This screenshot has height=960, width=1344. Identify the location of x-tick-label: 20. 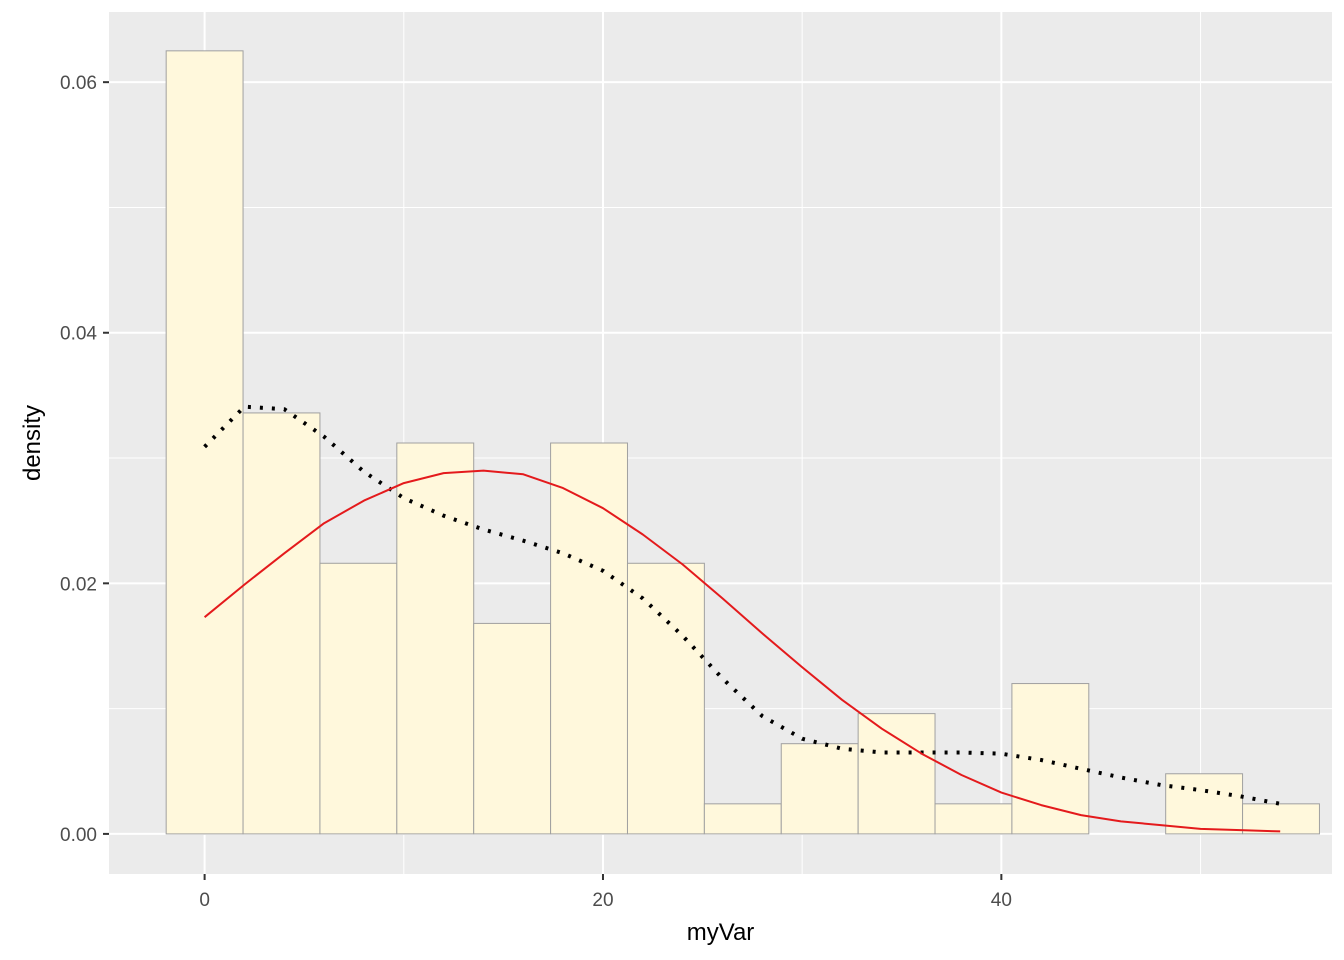
(602, 900).